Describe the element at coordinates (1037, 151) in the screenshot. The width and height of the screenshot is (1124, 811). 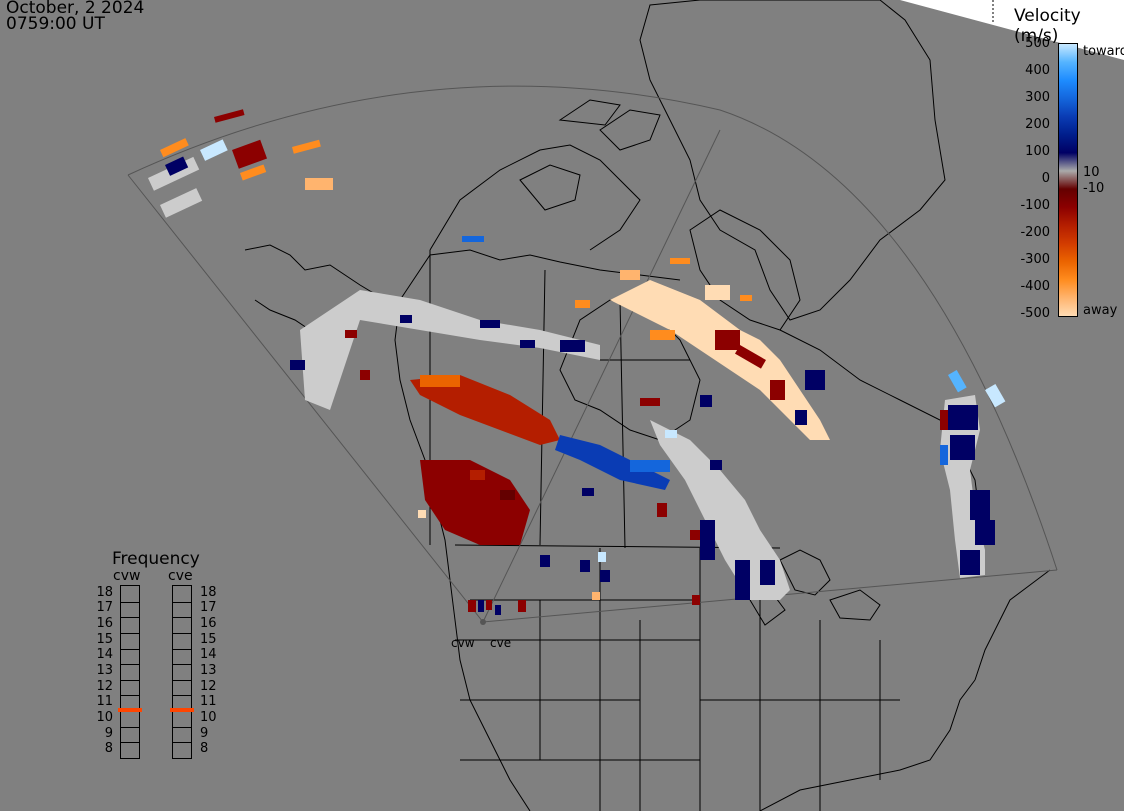
I see `colorbar-tick: 100` at that location.